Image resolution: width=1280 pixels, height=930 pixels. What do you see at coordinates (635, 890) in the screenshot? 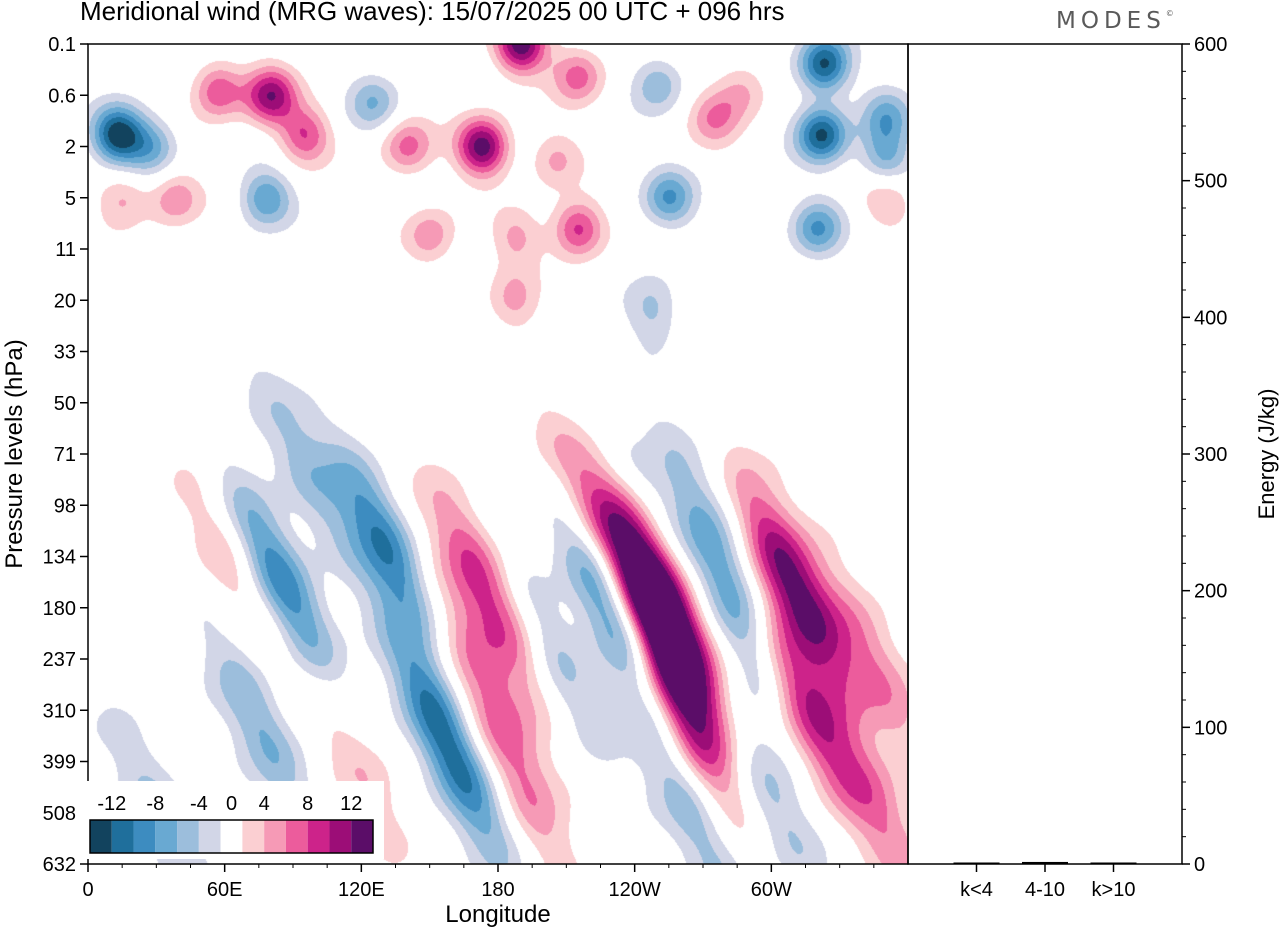
I see `longitude-tick-label: 120W` at bounding box center [635, 890].